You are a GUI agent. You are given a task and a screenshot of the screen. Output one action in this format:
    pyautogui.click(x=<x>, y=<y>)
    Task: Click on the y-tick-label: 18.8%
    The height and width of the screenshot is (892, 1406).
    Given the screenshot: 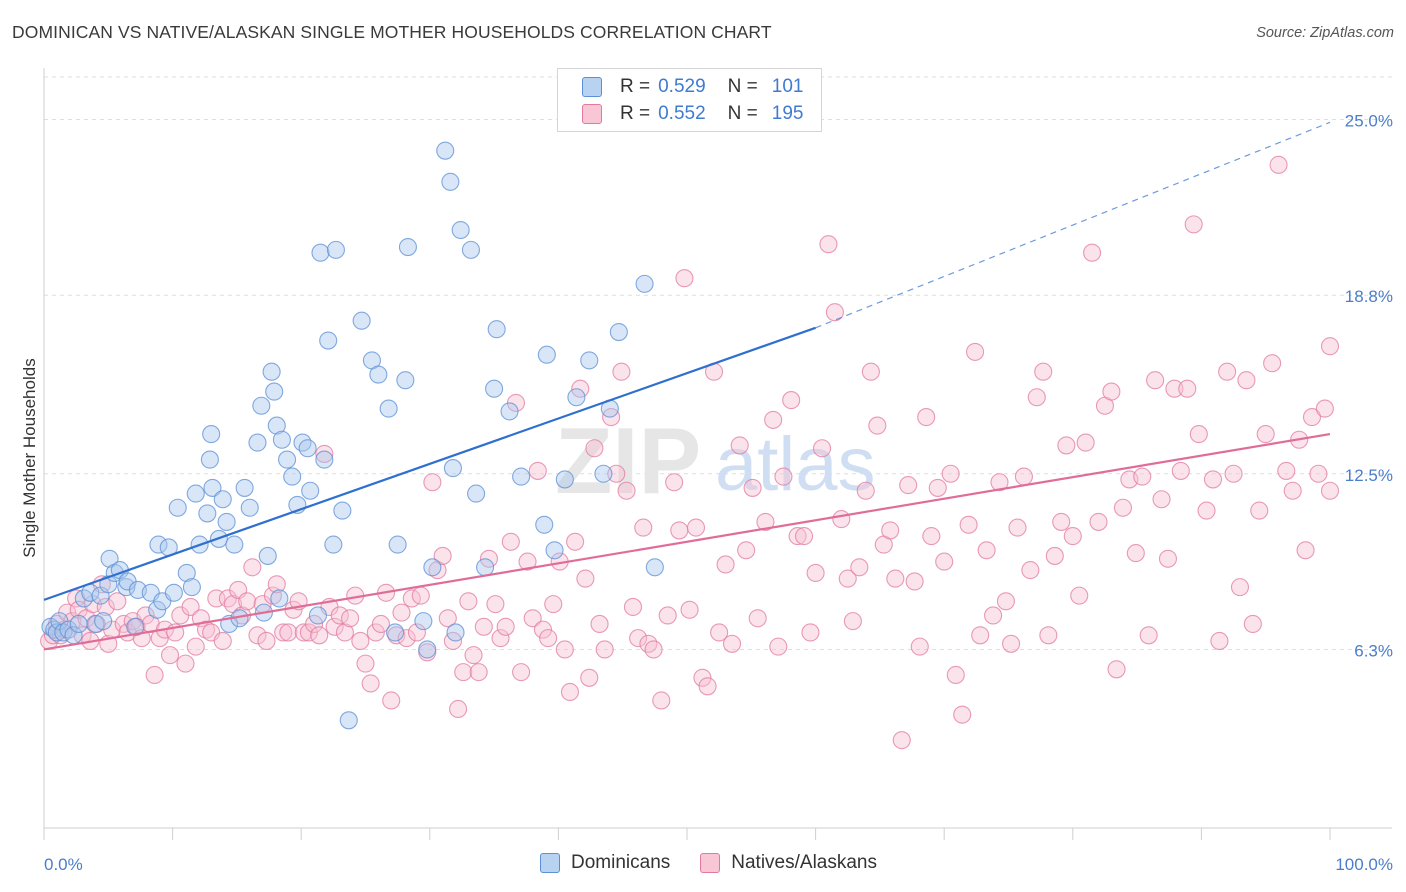 What is the action you would take?
    pyautogui.click(x=1369, y=296)
    